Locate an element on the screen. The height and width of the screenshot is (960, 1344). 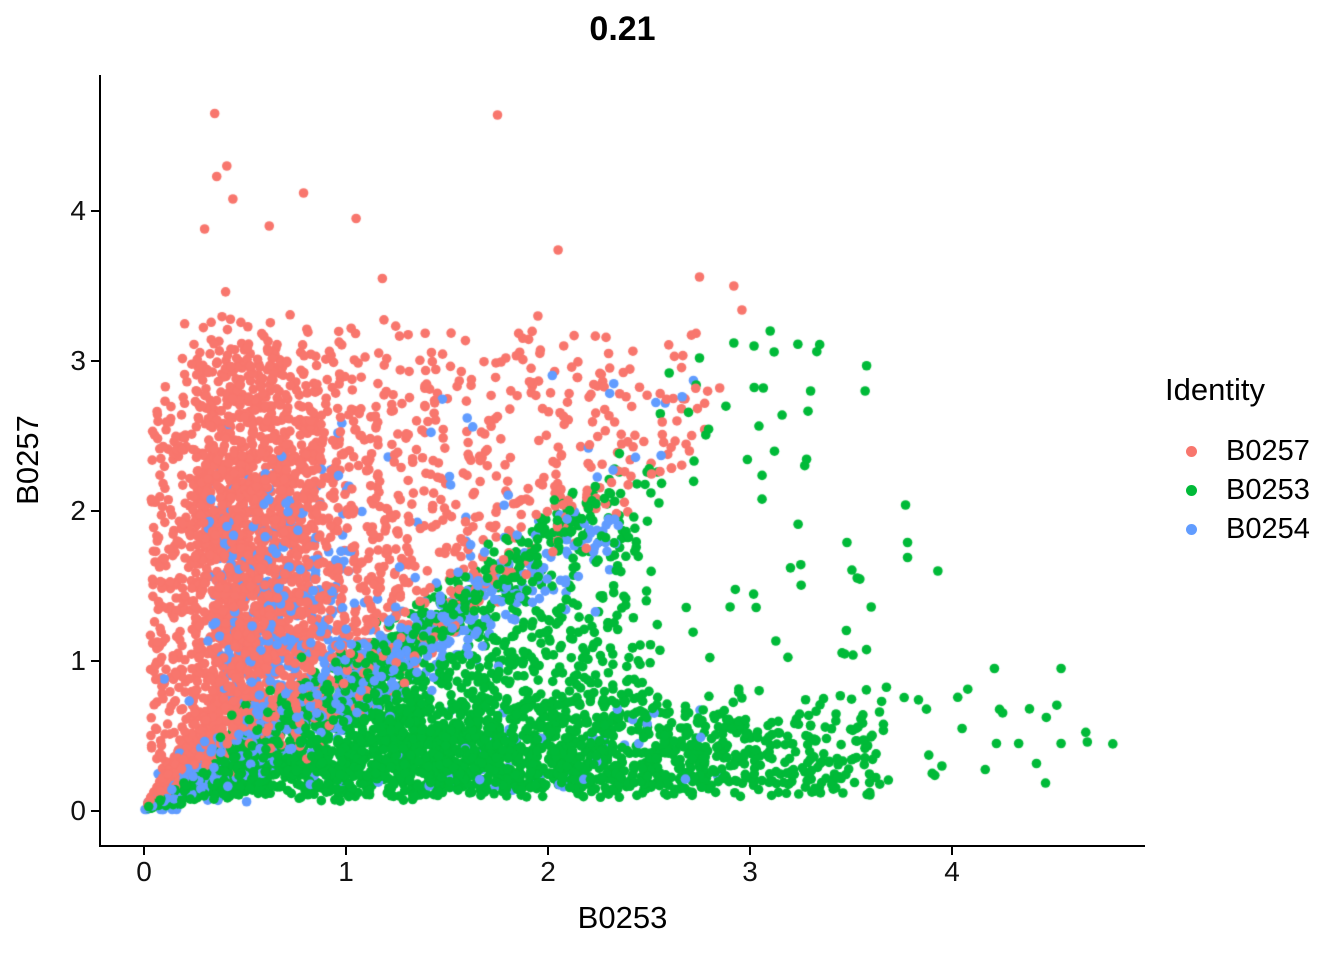
y-tick-label: 3 is located at coordinates (78, 360).